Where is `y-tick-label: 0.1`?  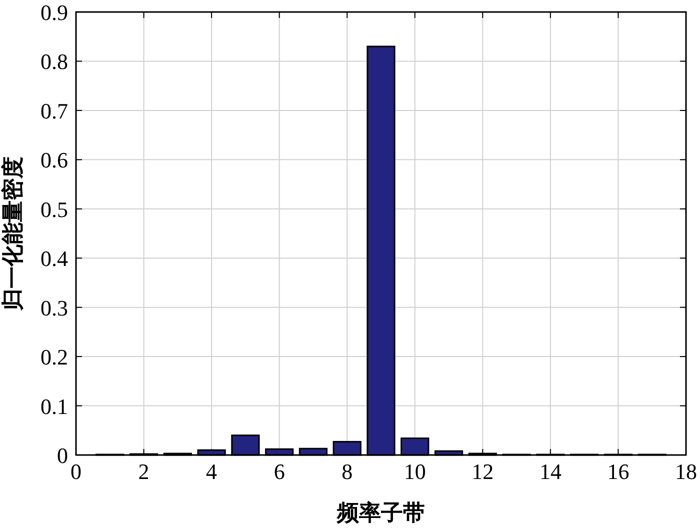
y-tick-label: 0.1 is located at coordinates (54, 406).